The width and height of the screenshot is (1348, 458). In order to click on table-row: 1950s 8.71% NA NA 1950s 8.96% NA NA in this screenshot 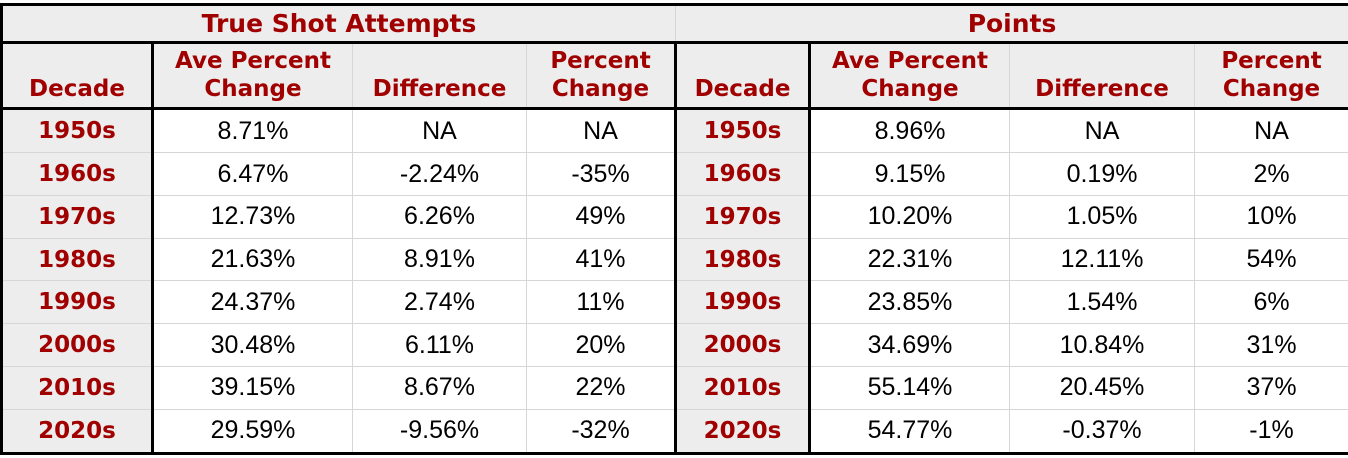, I will do `click(674, 130)`.